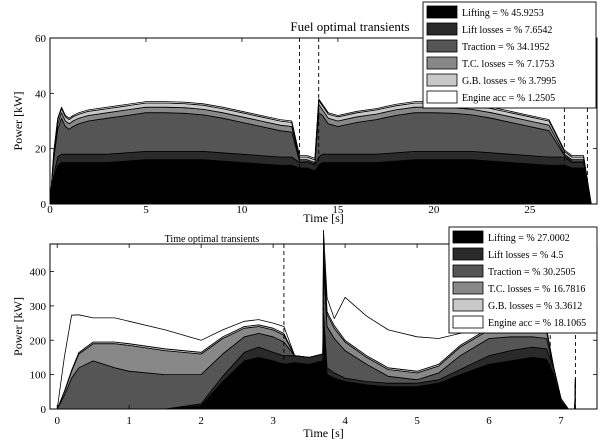  What do you see at coordinates (320, 182) in the screenshot?
I see `series-lifting` at bounding box center [320, 182].